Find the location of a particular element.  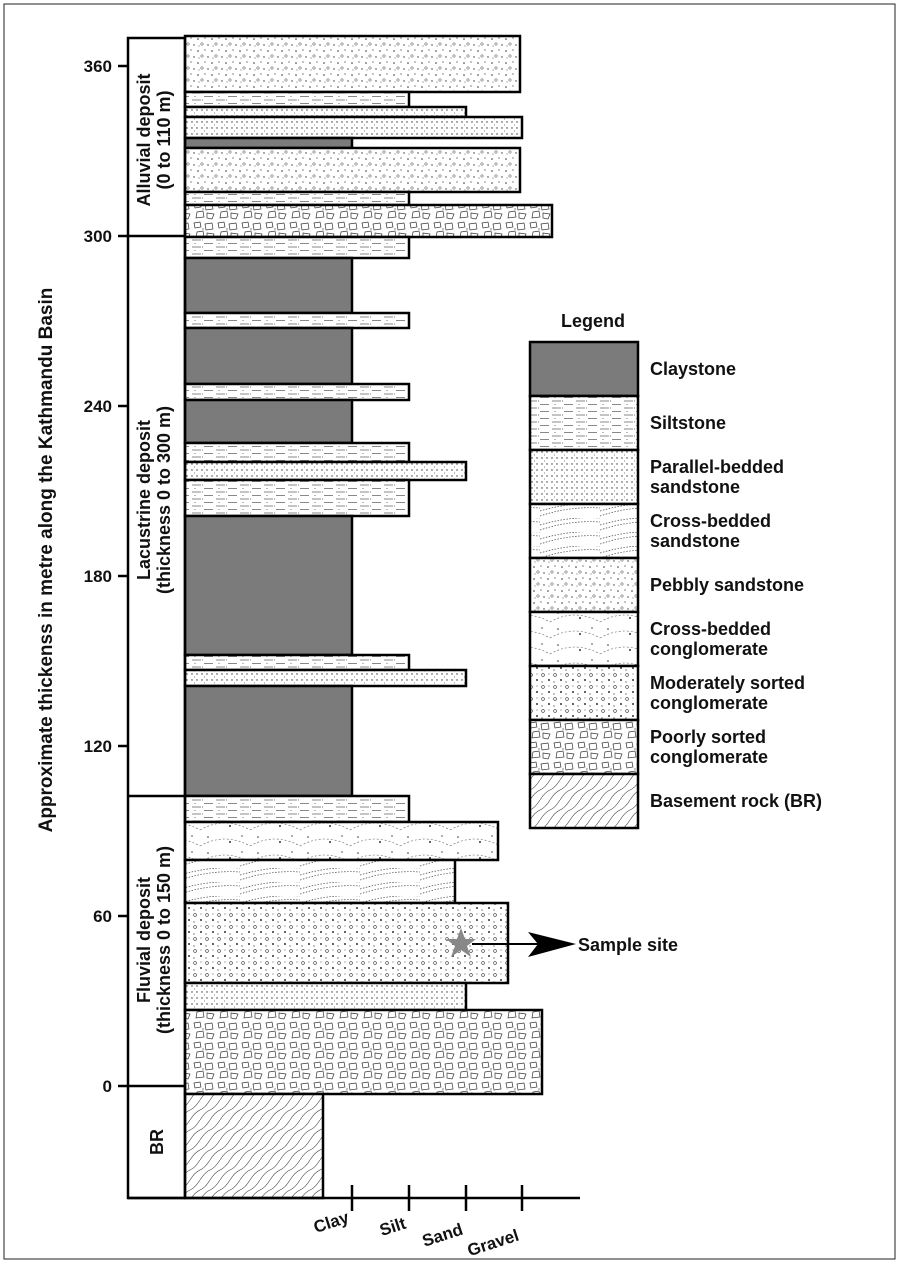

legend-label: Moderately sorted is located at coordinates (727, 683).